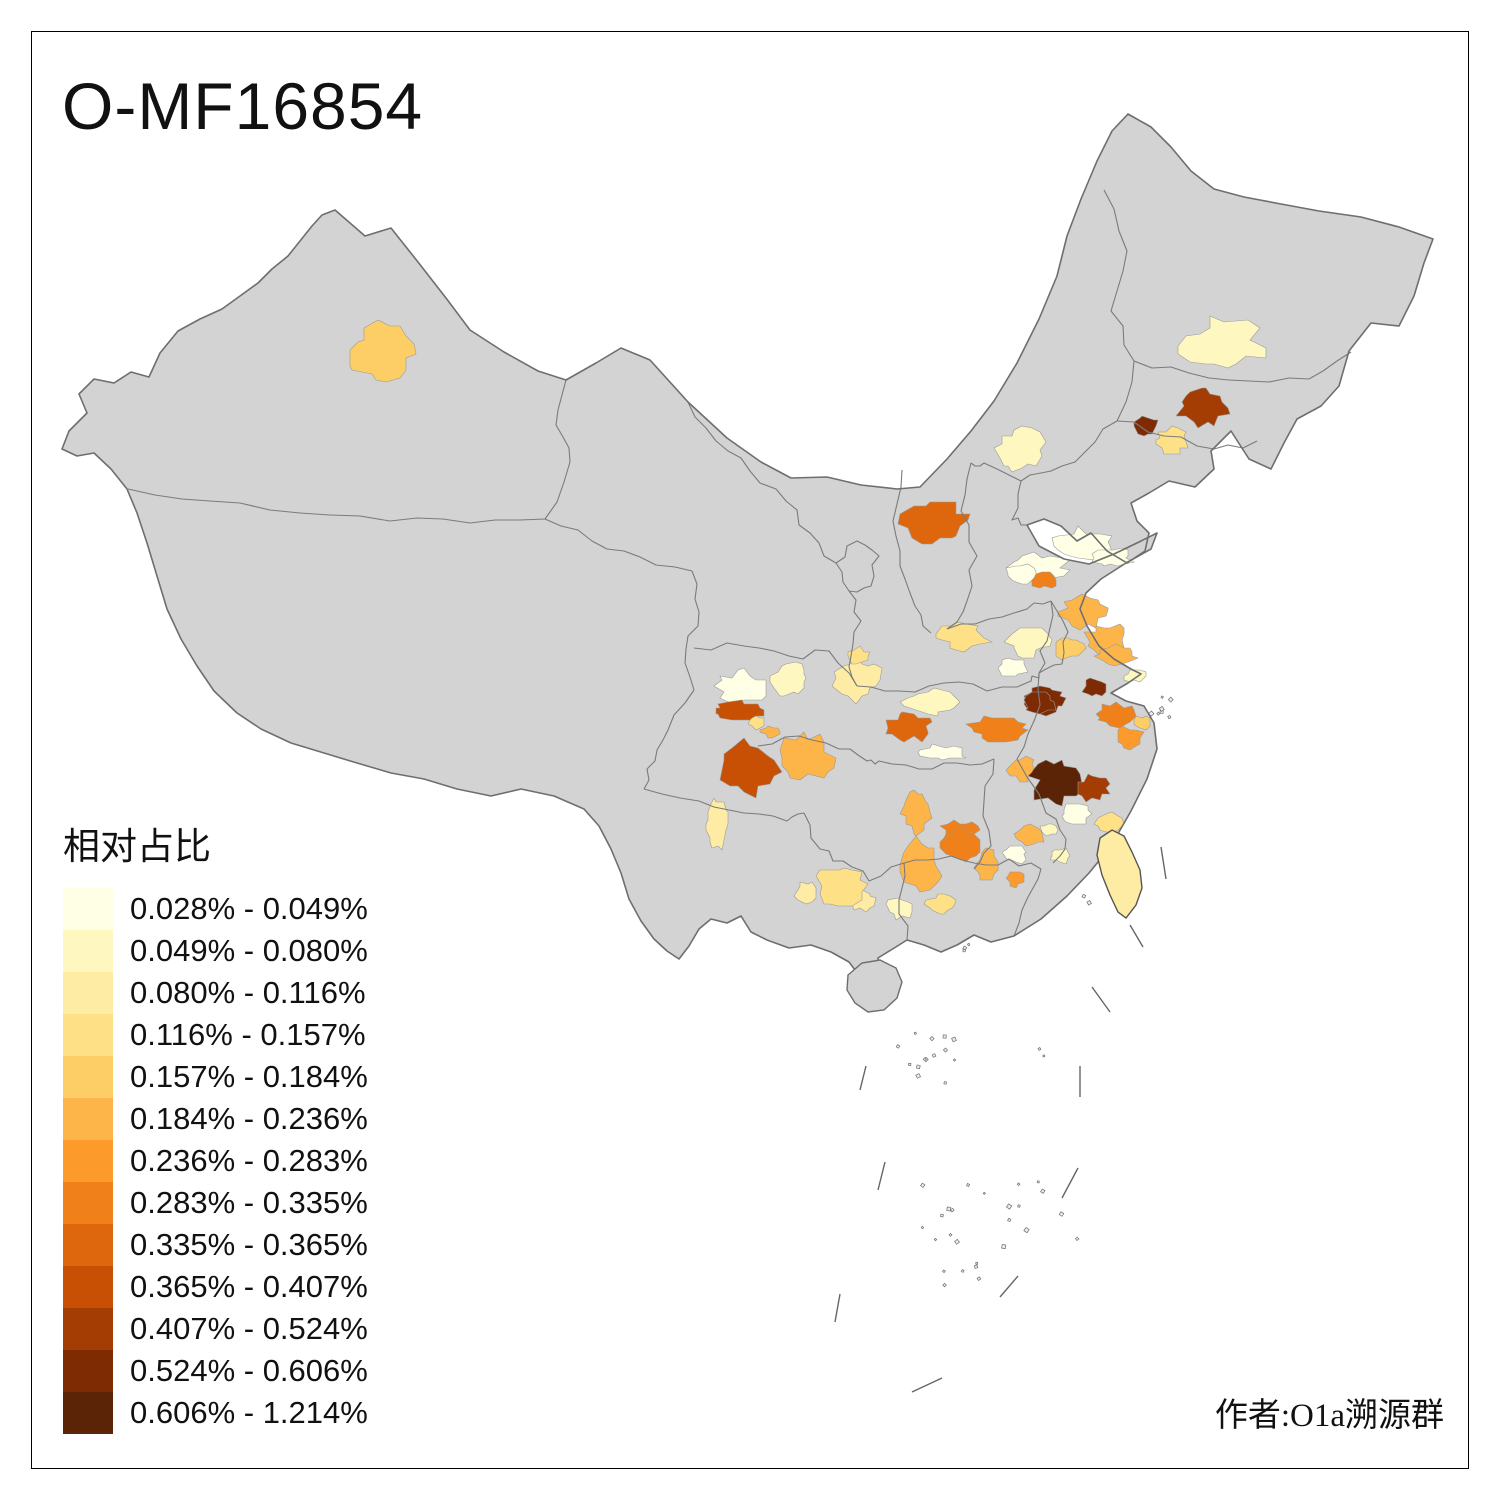  I want to click on legend-label: 0.365% - 0.407%, so click(249, 1286).